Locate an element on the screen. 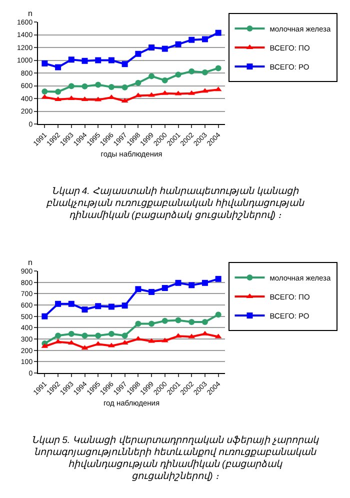 The width and height of the screenshot is (350, 498). text: Նկար 4. Հայաստանի հանրապետության կանացի բնակչության ուռուցքաբանական հիվանդացության դինամիկան (բացարձակ ցուցանիշներով) ։ is located at coordinates (175, 203).